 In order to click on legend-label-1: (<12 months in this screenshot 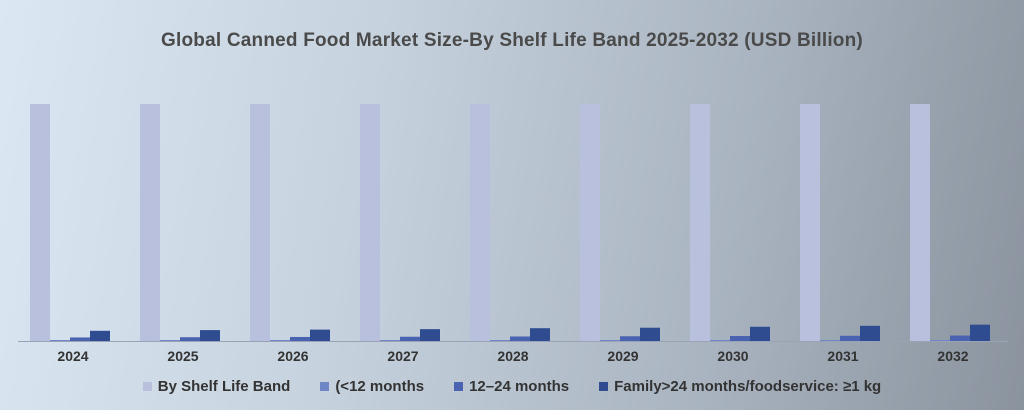, I will do `click(380, 386)`.